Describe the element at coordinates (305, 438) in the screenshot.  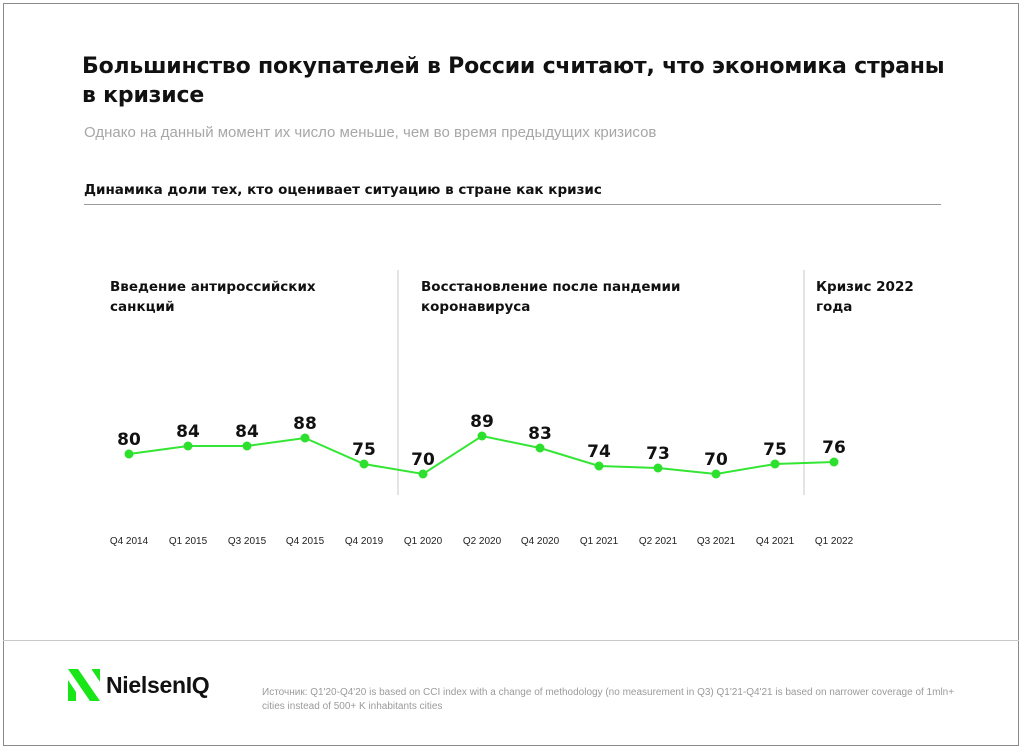
I see `data-point-q4-2015` at that location.